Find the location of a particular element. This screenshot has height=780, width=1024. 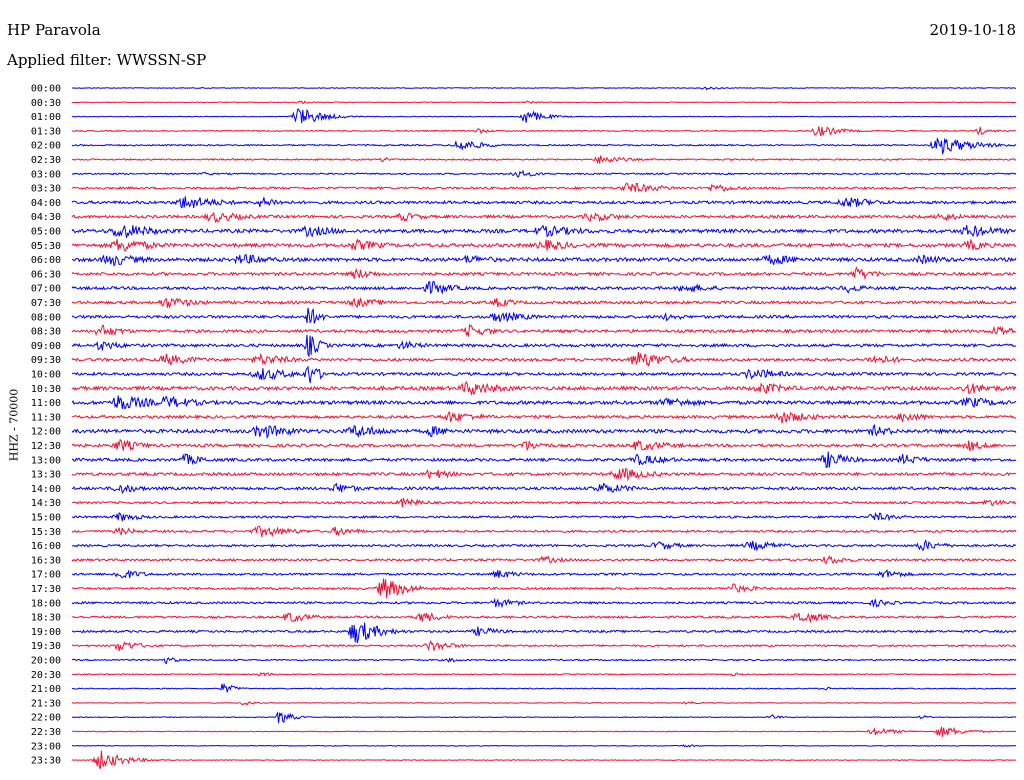

record-date: 2019-10-18 is located at coordinates (972, 30).